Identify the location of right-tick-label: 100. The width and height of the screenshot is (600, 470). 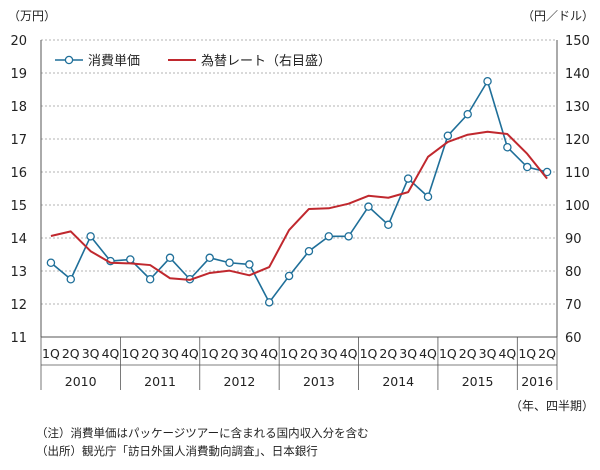
(577, 206).